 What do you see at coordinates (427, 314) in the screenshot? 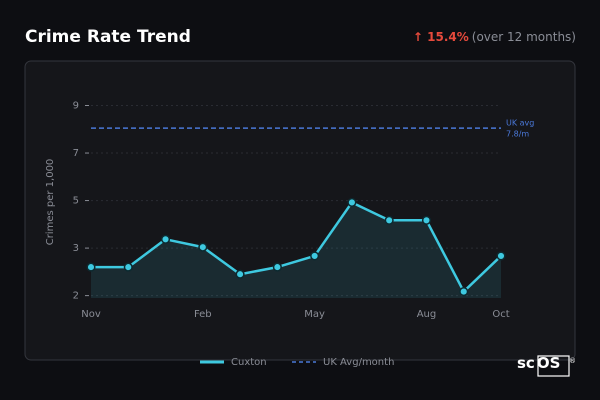
I see `x-tick-label: Aug` at bounding box center [427, 314].